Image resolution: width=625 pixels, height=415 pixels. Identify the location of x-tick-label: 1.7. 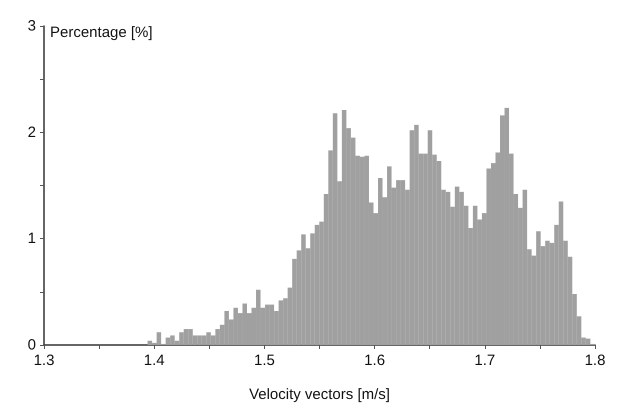
(485, 360).